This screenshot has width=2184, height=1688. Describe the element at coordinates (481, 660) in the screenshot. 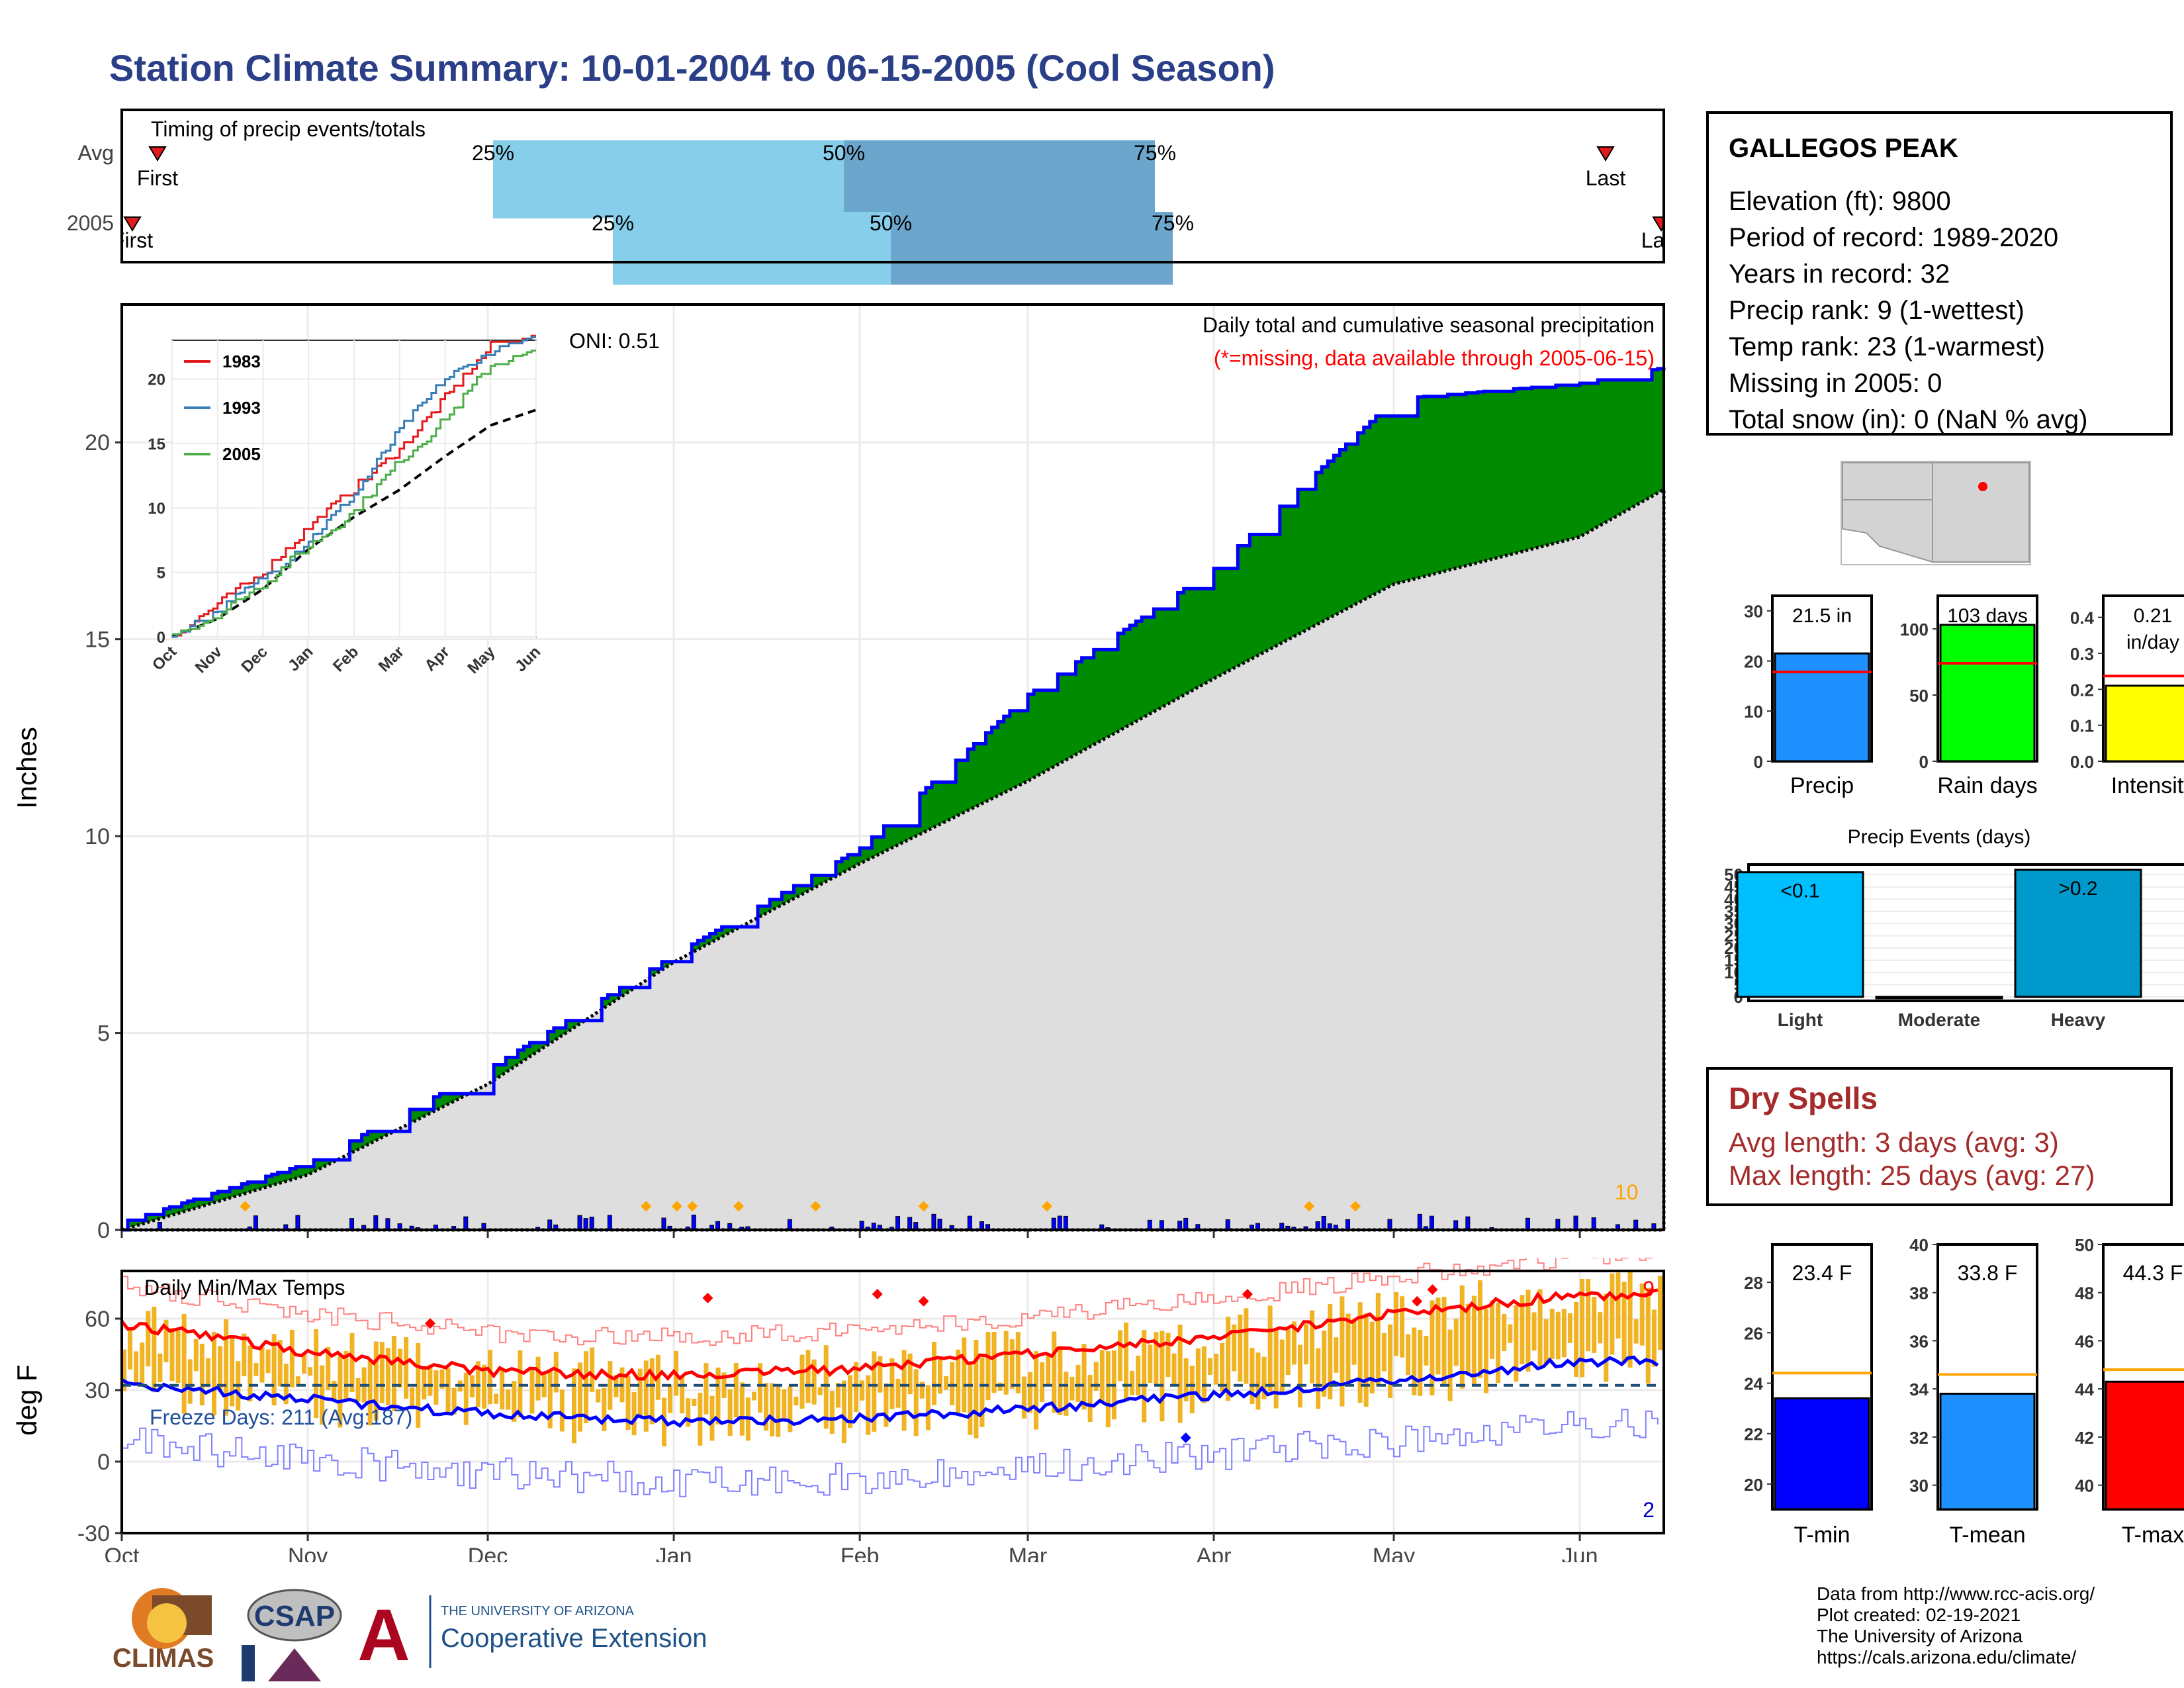

I see `inset-xtick-label: May` at that location.